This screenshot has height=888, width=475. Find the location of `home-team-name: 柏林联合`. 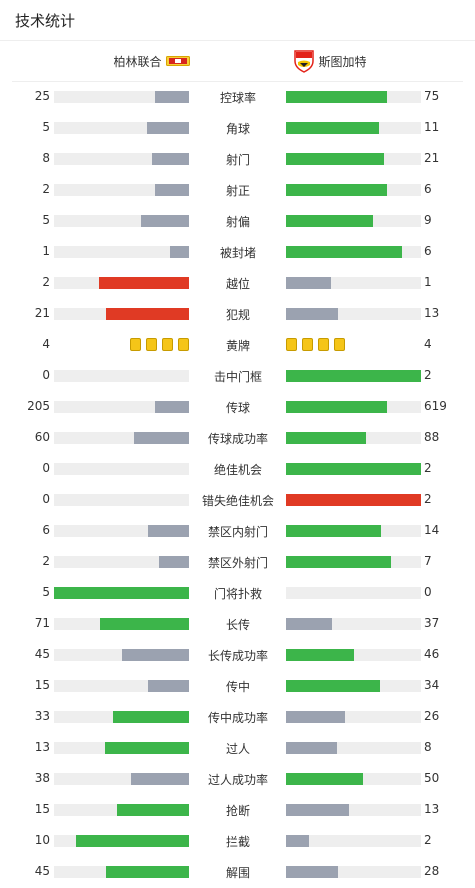

home-team-name: 柏林联合 is located at coordinates (137, 61).